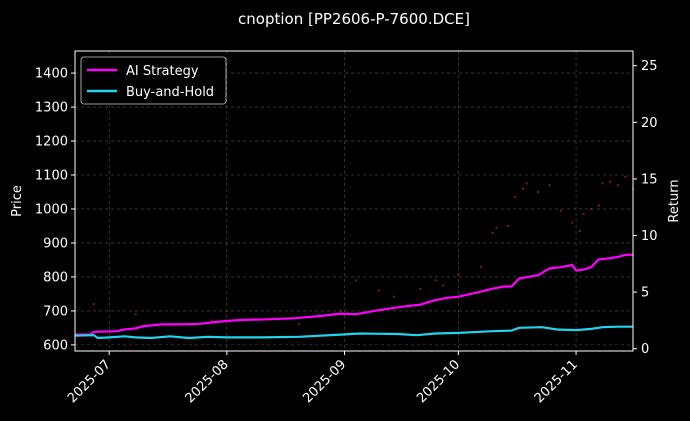 The width and height of the screenshot is (690, 421). What do you see at coordinates (207, 381) in the screenshot?
I see `x-tick-label: 2025-08` at bounding box center [207, 381].